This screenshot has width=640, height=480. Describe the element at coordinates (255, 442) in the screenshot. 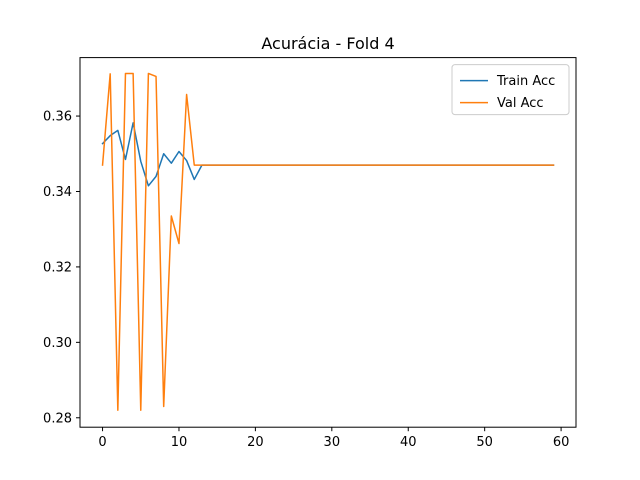

I see `x-tick-label: 20` at that location.